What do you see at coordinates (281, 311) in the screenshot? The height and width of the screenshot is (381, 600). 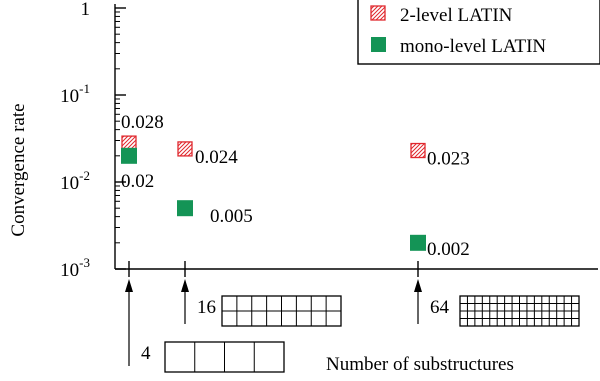 I see `grid-16-substructures` at bounding box center [281, 311].